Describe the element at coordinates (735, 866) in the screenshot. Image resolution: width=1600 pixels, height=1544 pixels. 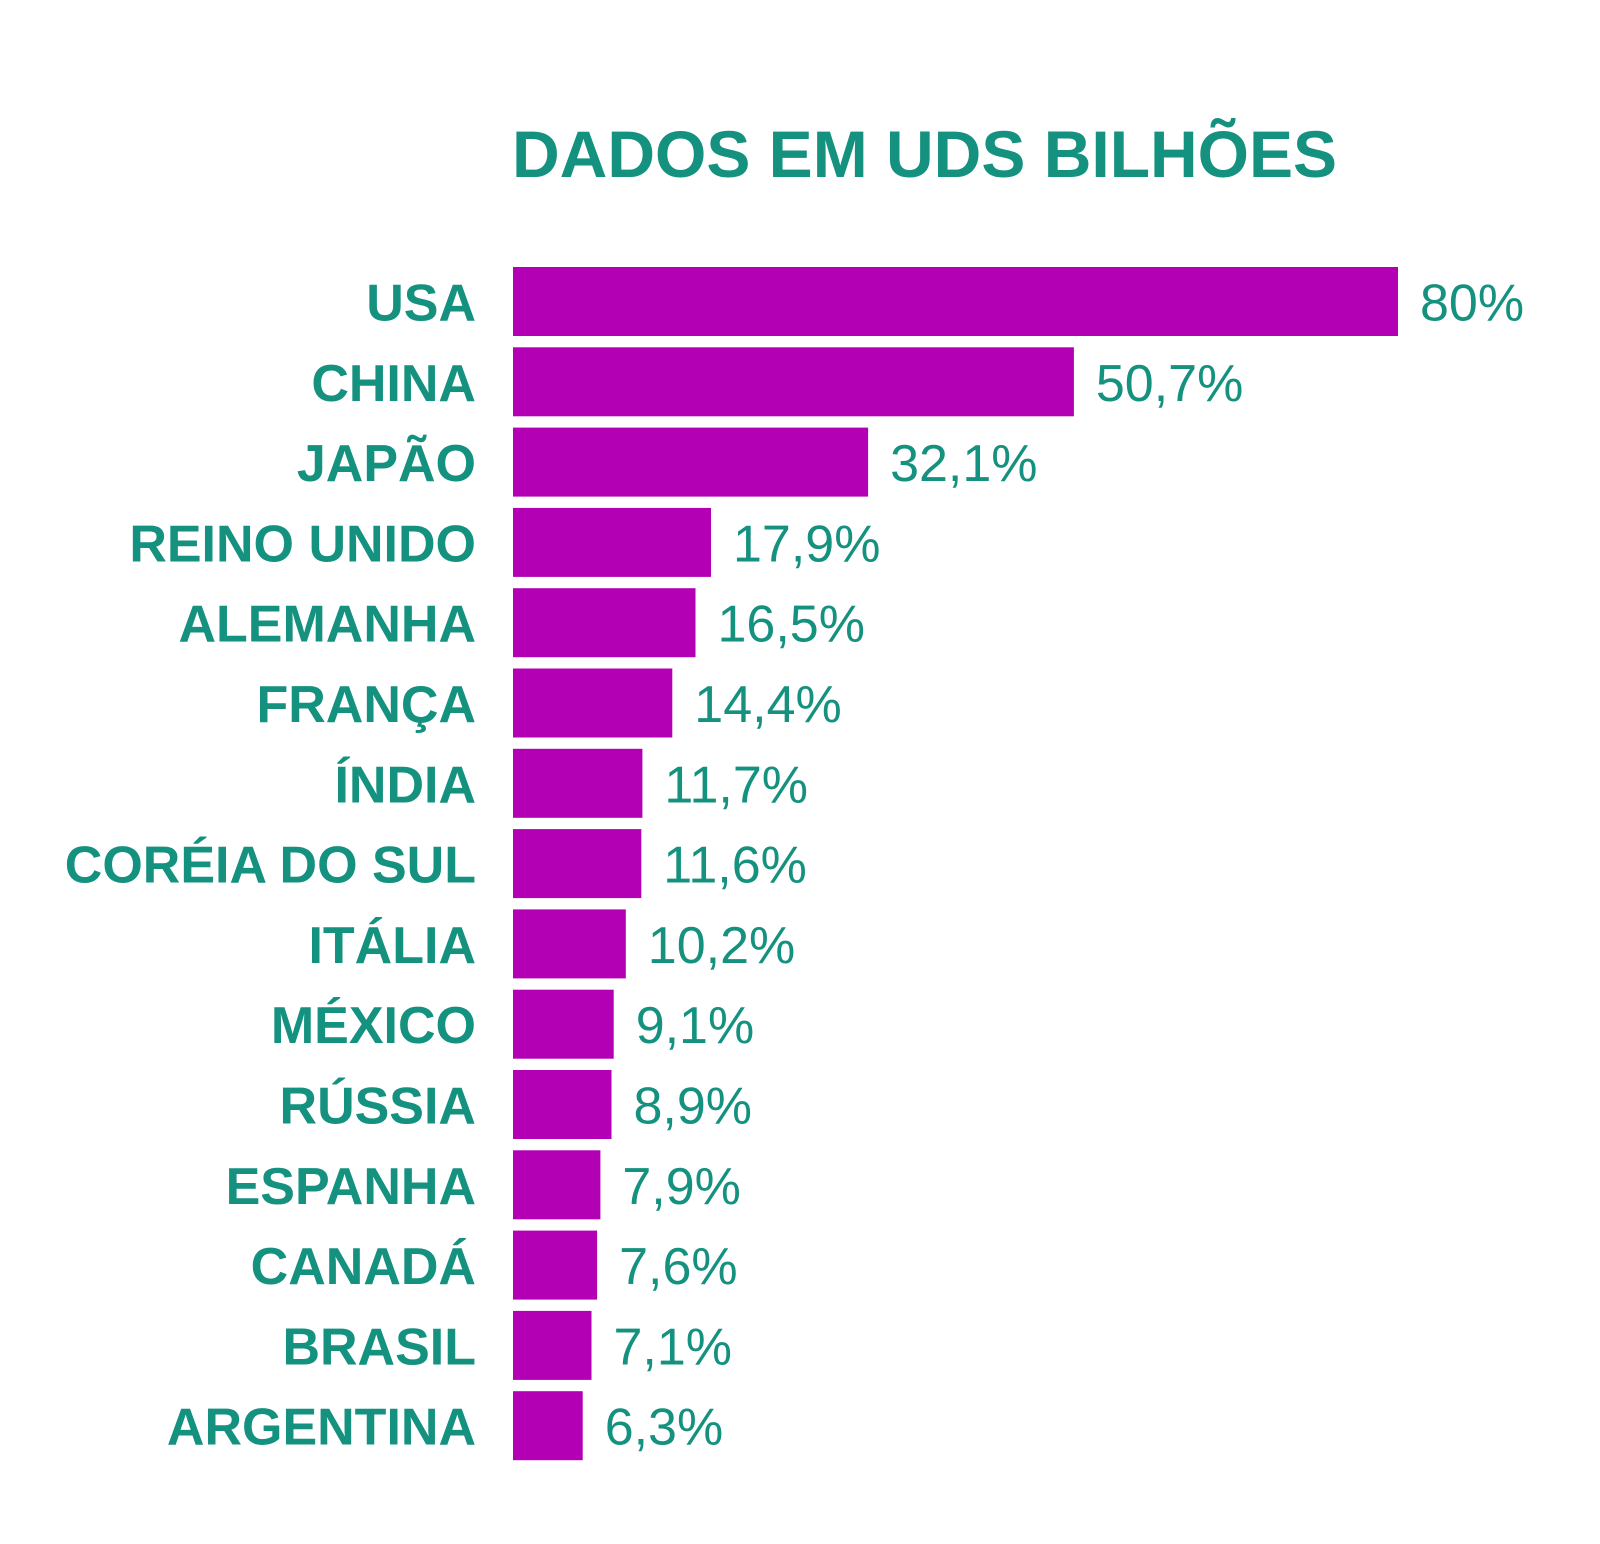
I see `value-label-7: 11,6%` at that location.